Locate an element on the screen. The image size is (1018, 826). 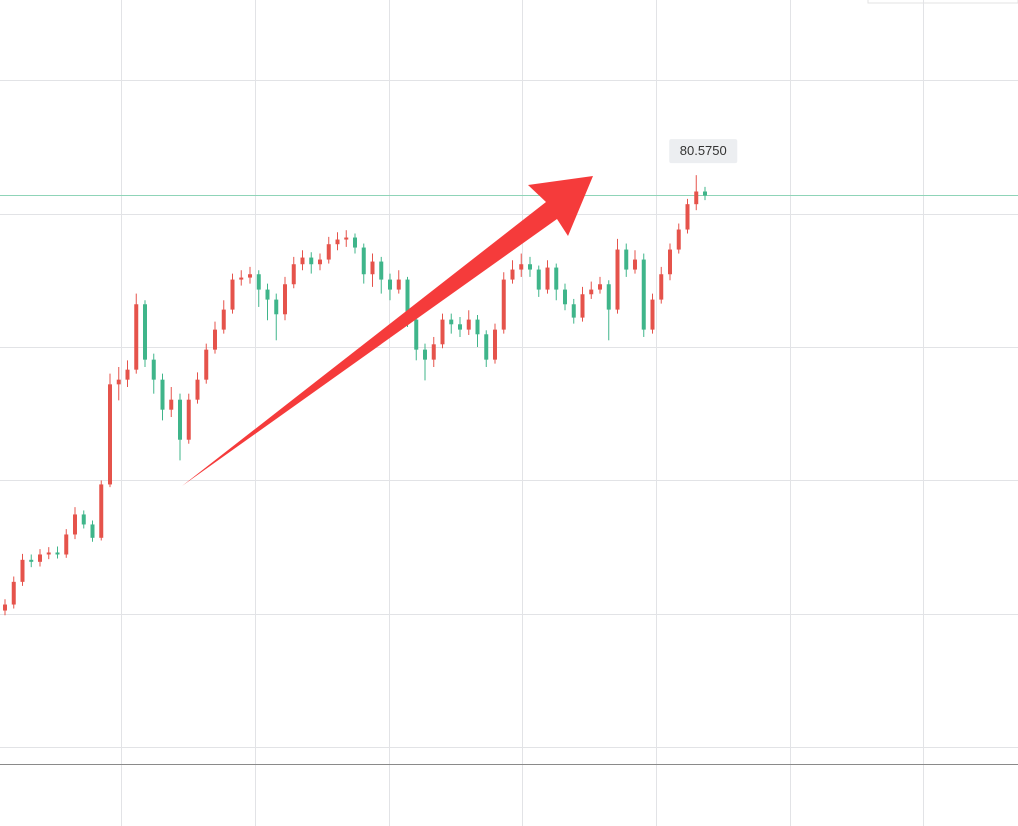
annotation-label: 80.5750 is located at coordinates (703, 150).